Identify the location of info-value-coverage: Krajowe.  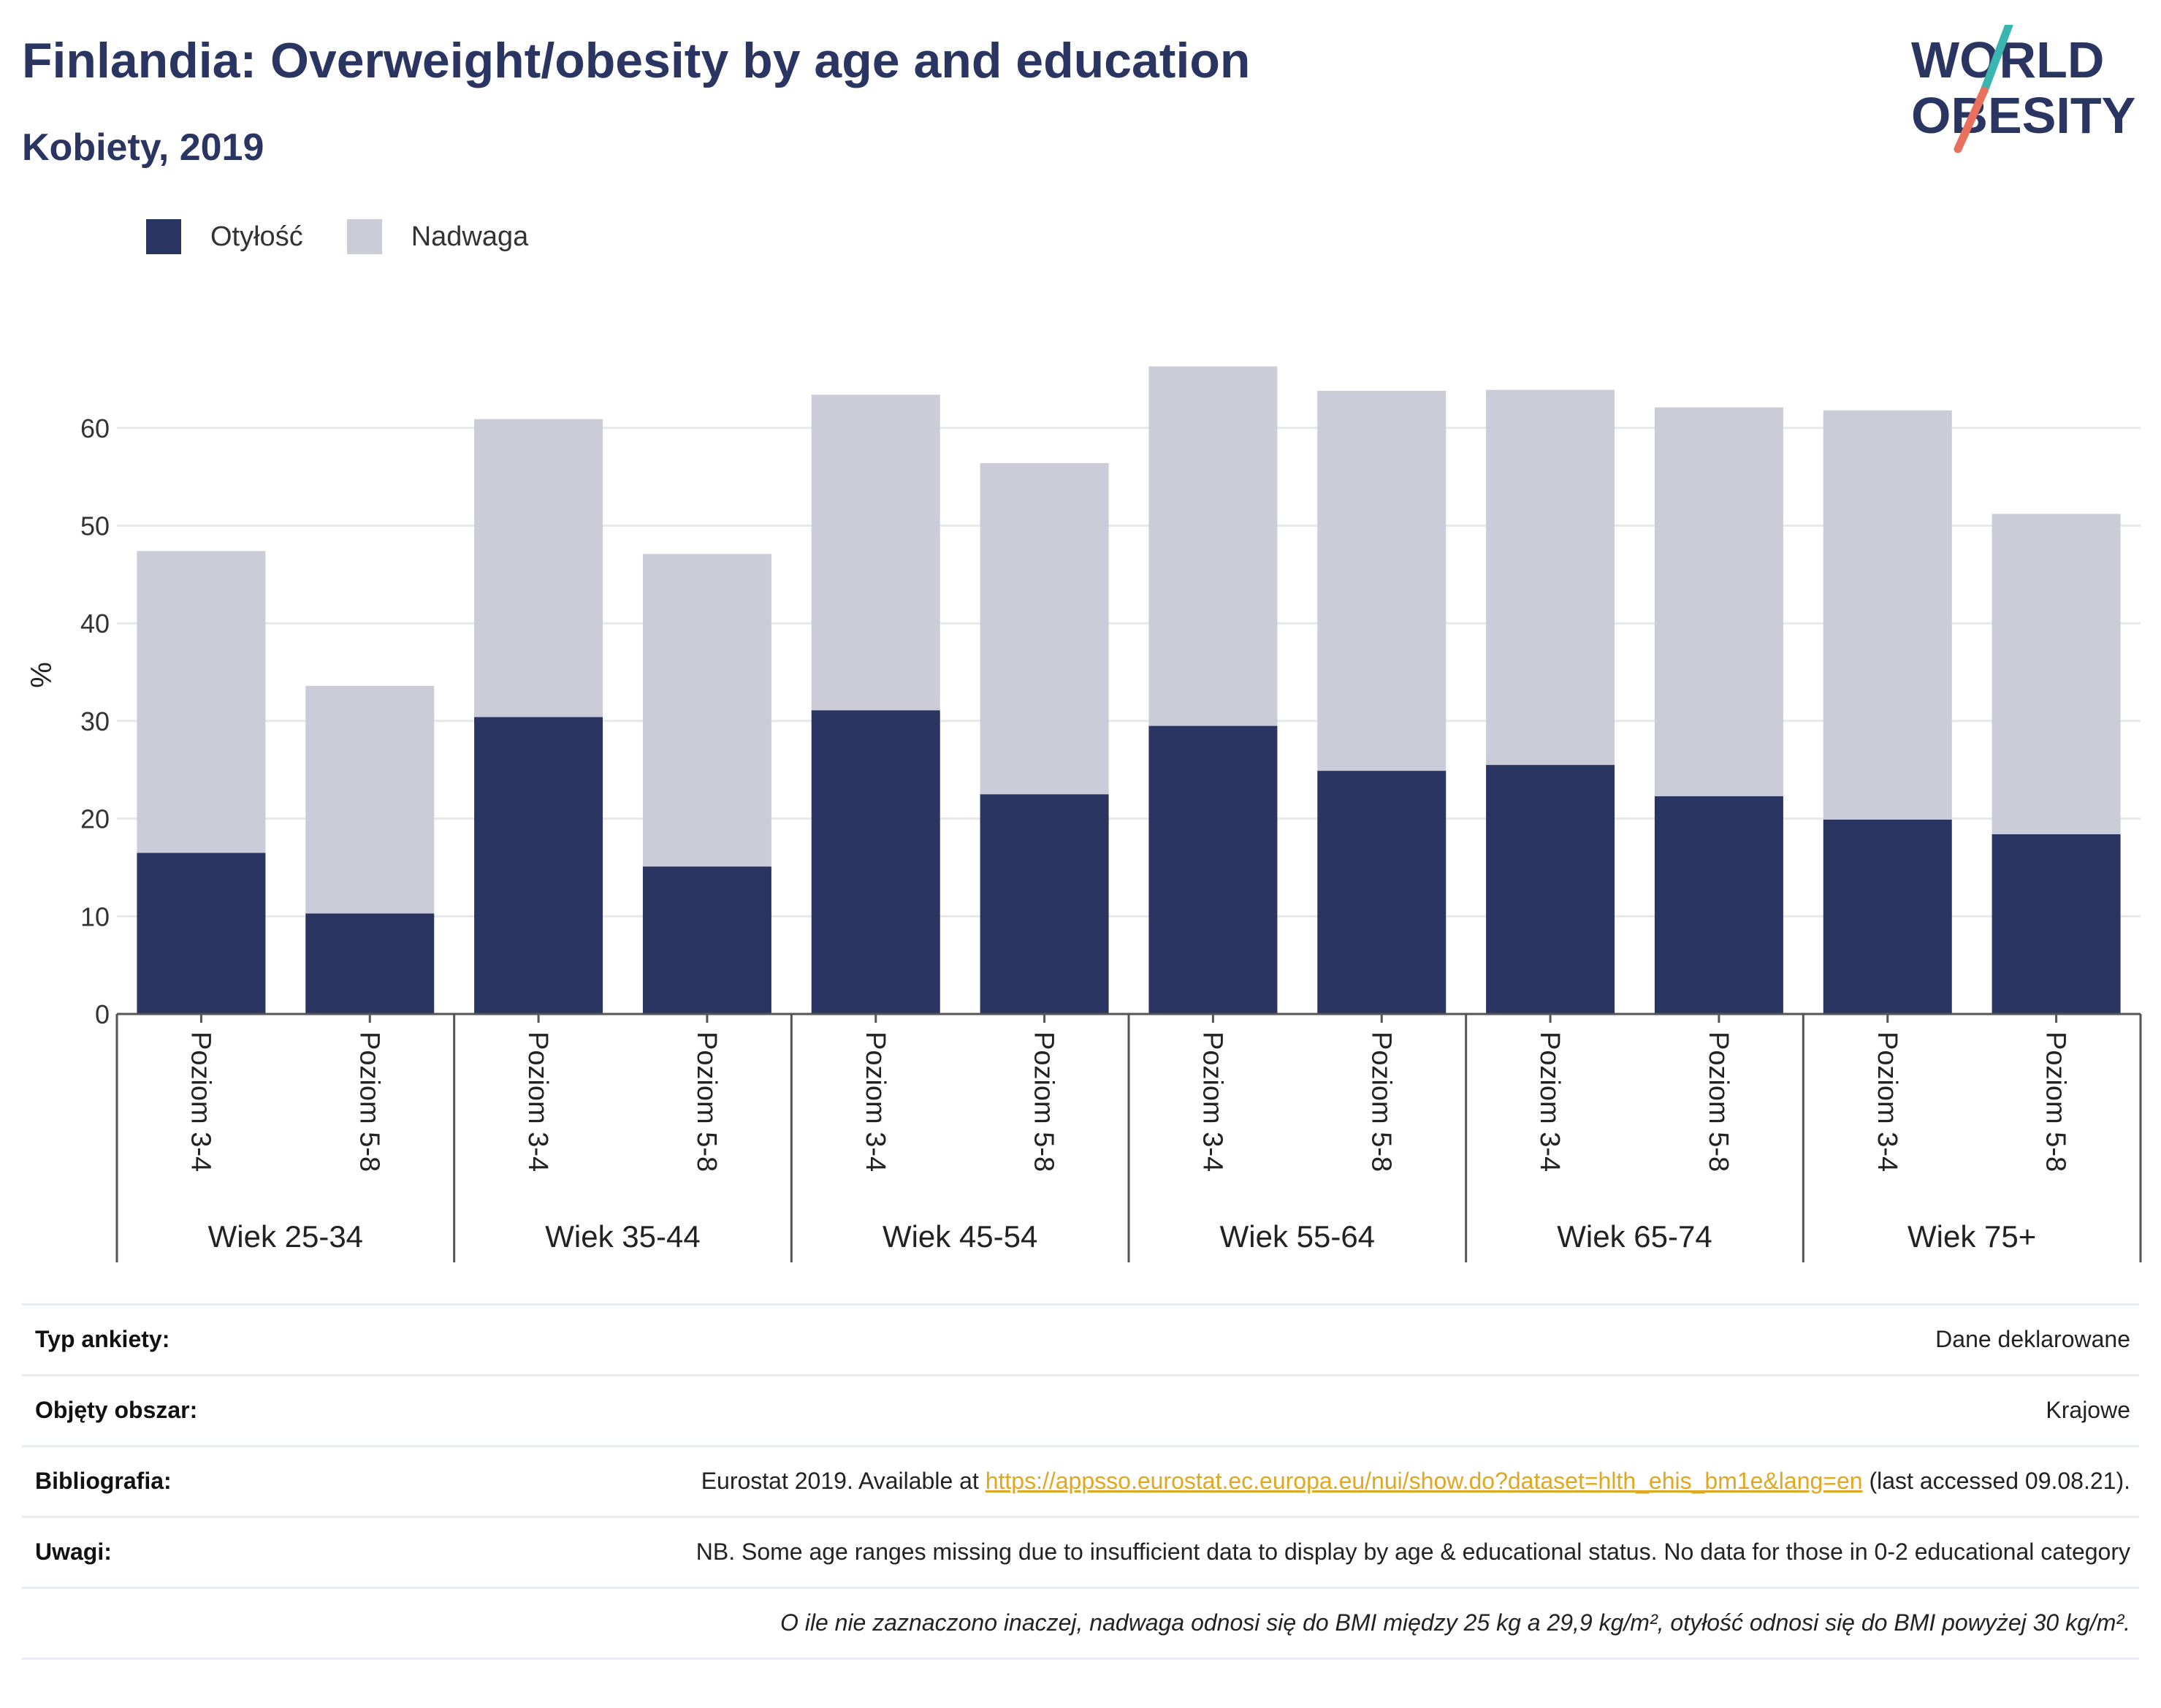
(1245, 1410).